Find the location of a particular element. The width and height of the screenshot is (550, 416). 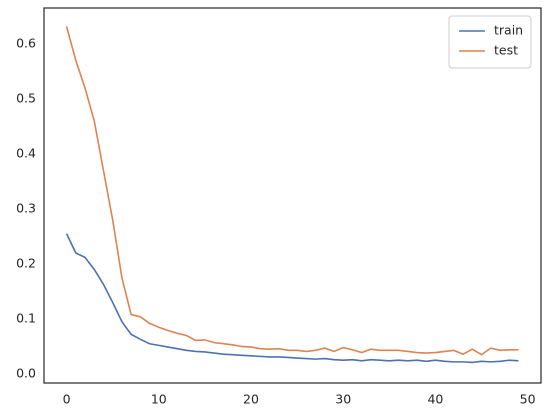

legend-box is located at coordinates (490, 42).